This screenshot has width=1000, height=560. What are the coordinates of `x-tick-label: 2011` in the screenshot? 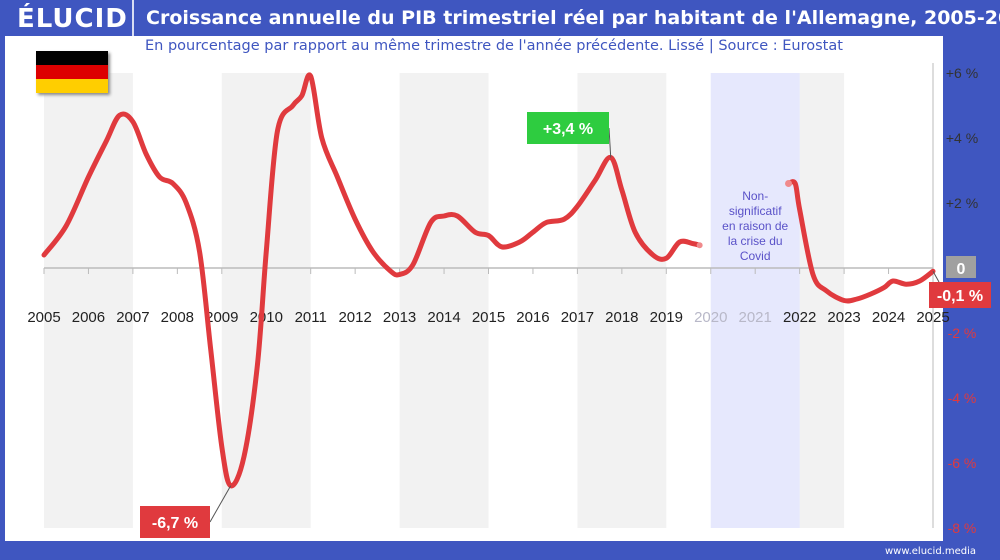 It's located at (311, 317).